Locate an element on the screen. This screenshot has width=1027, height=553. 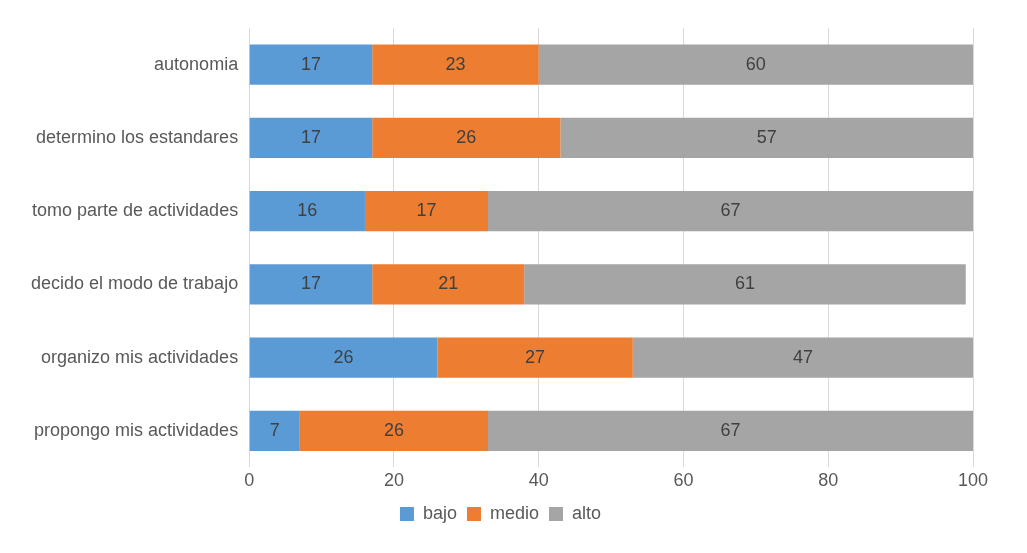
legend-label: bajo is located at coordinates (439, 512).